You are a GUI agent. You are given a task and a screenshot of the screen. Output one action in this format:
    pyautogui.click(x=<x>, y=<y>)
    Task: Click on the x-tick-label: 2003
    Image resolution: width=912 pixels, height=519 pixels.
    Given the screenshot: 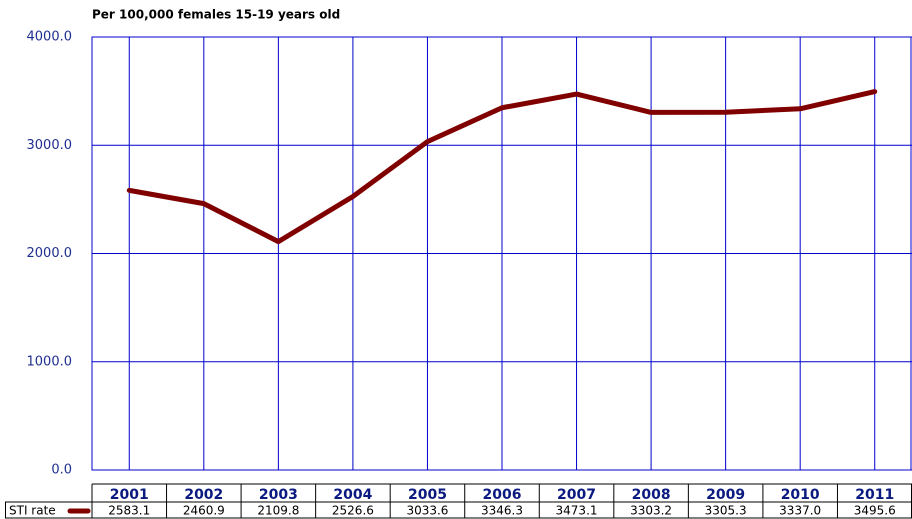 What is the action you would take?
    pyautogui.click(x=278, y=495)
    